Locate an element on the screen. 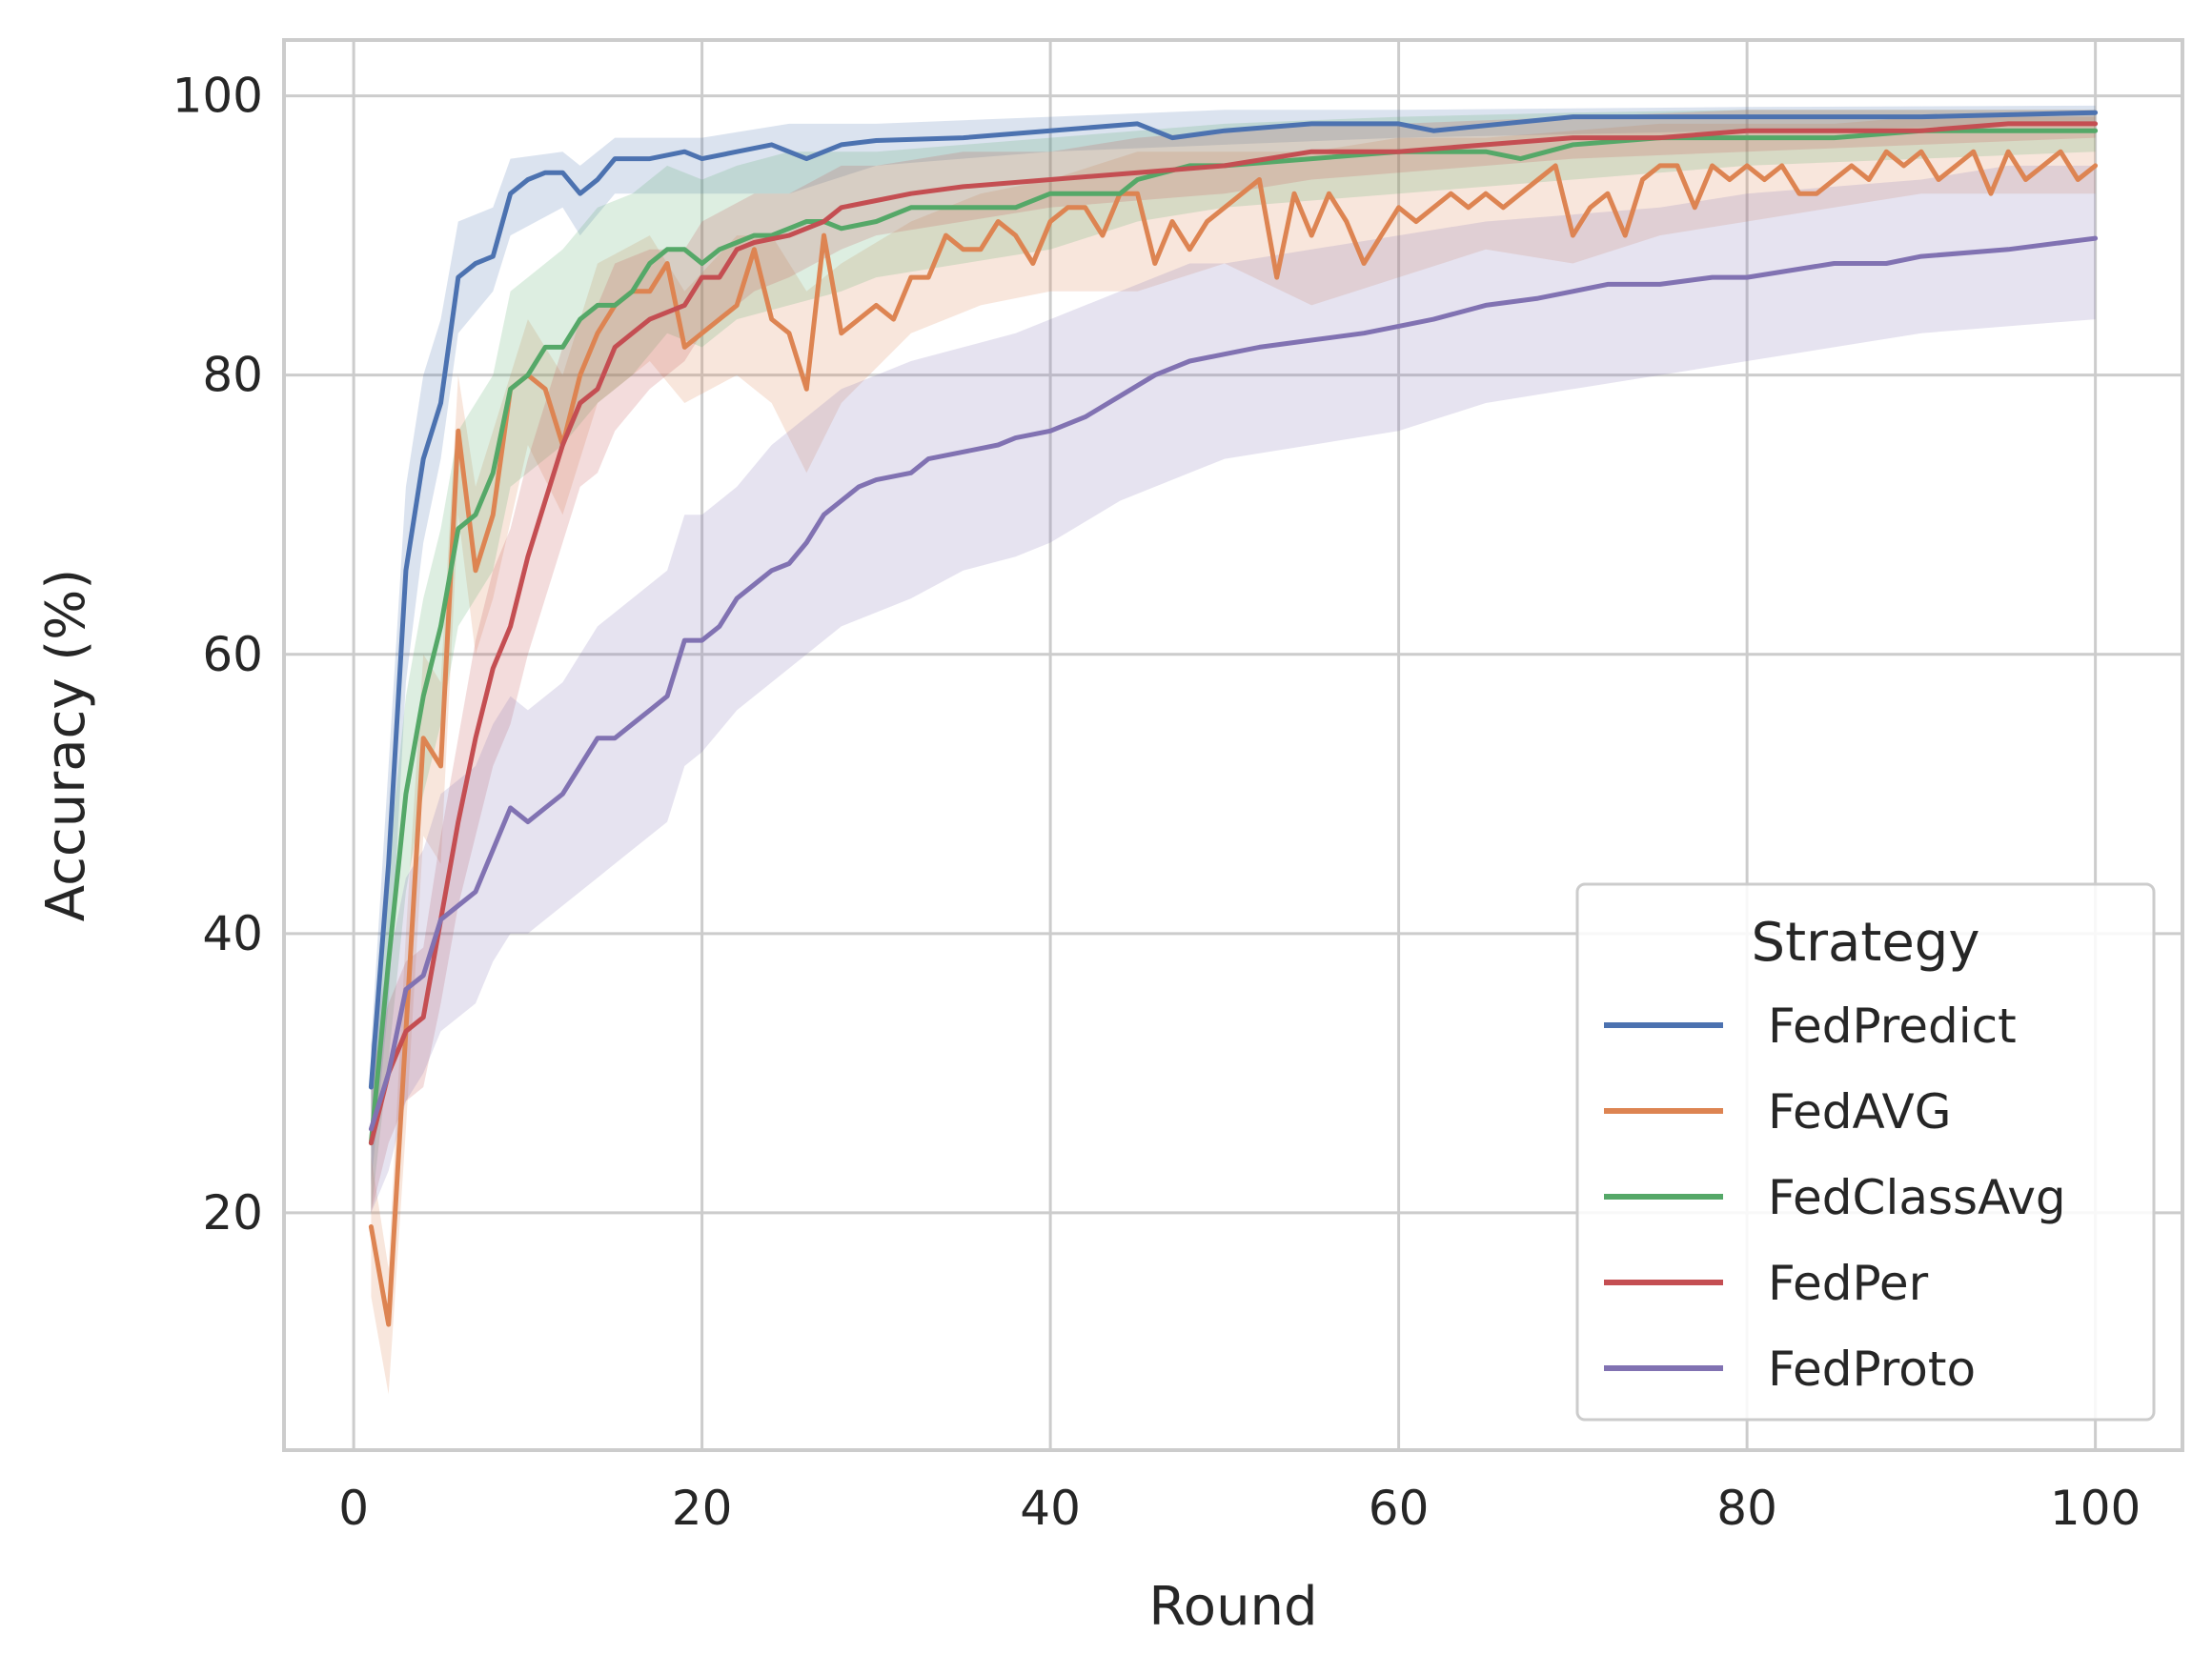 The width and height of the screenshot is (2212, 1675). x-tick-label: 80 is located at coordinates (1746, 1508).